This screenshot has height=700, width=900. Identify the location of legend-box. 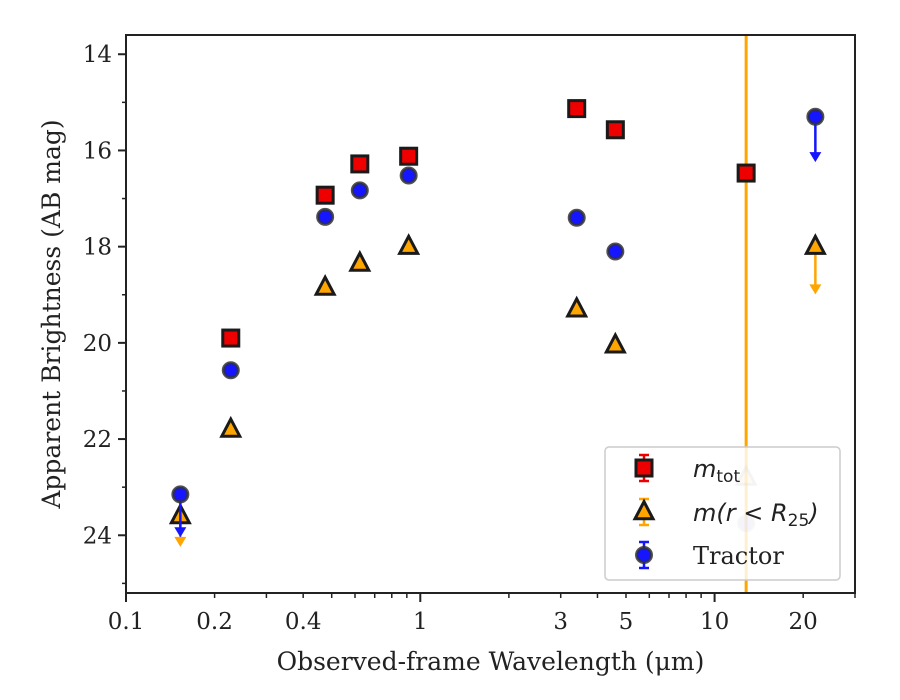
(722, 513).